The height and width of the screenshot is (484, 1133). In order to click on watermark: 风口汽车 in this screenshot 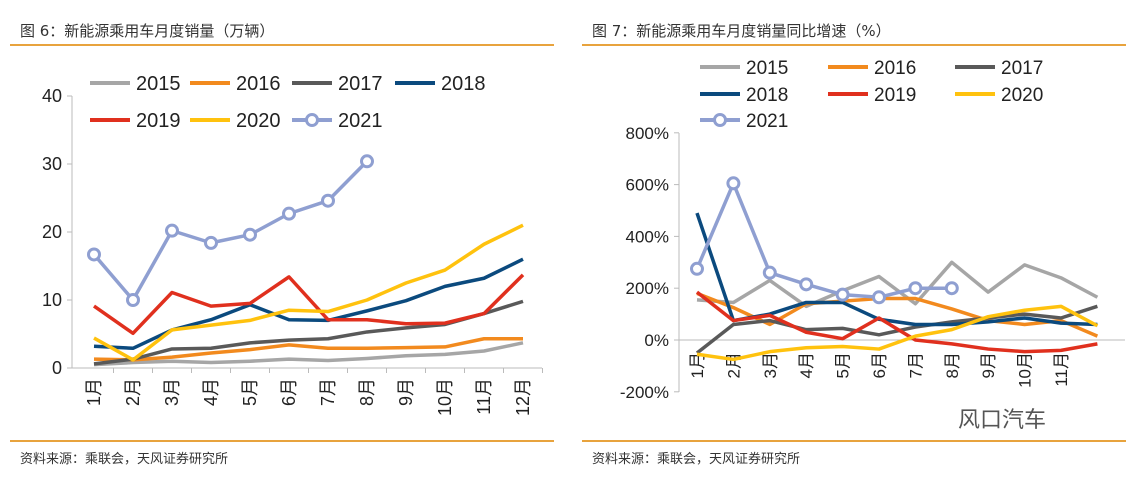, I will do `click(1002, 420)`.